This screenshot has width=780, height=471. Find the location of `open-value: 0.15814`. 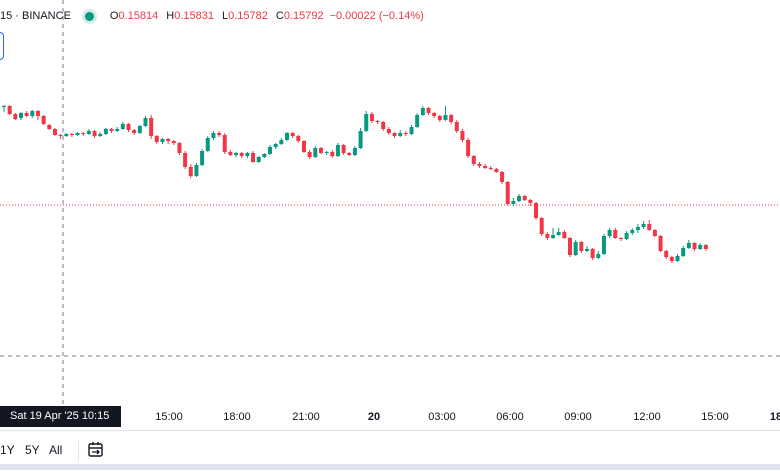

open-value: 0.15814 is located at coordinates (138, 16).